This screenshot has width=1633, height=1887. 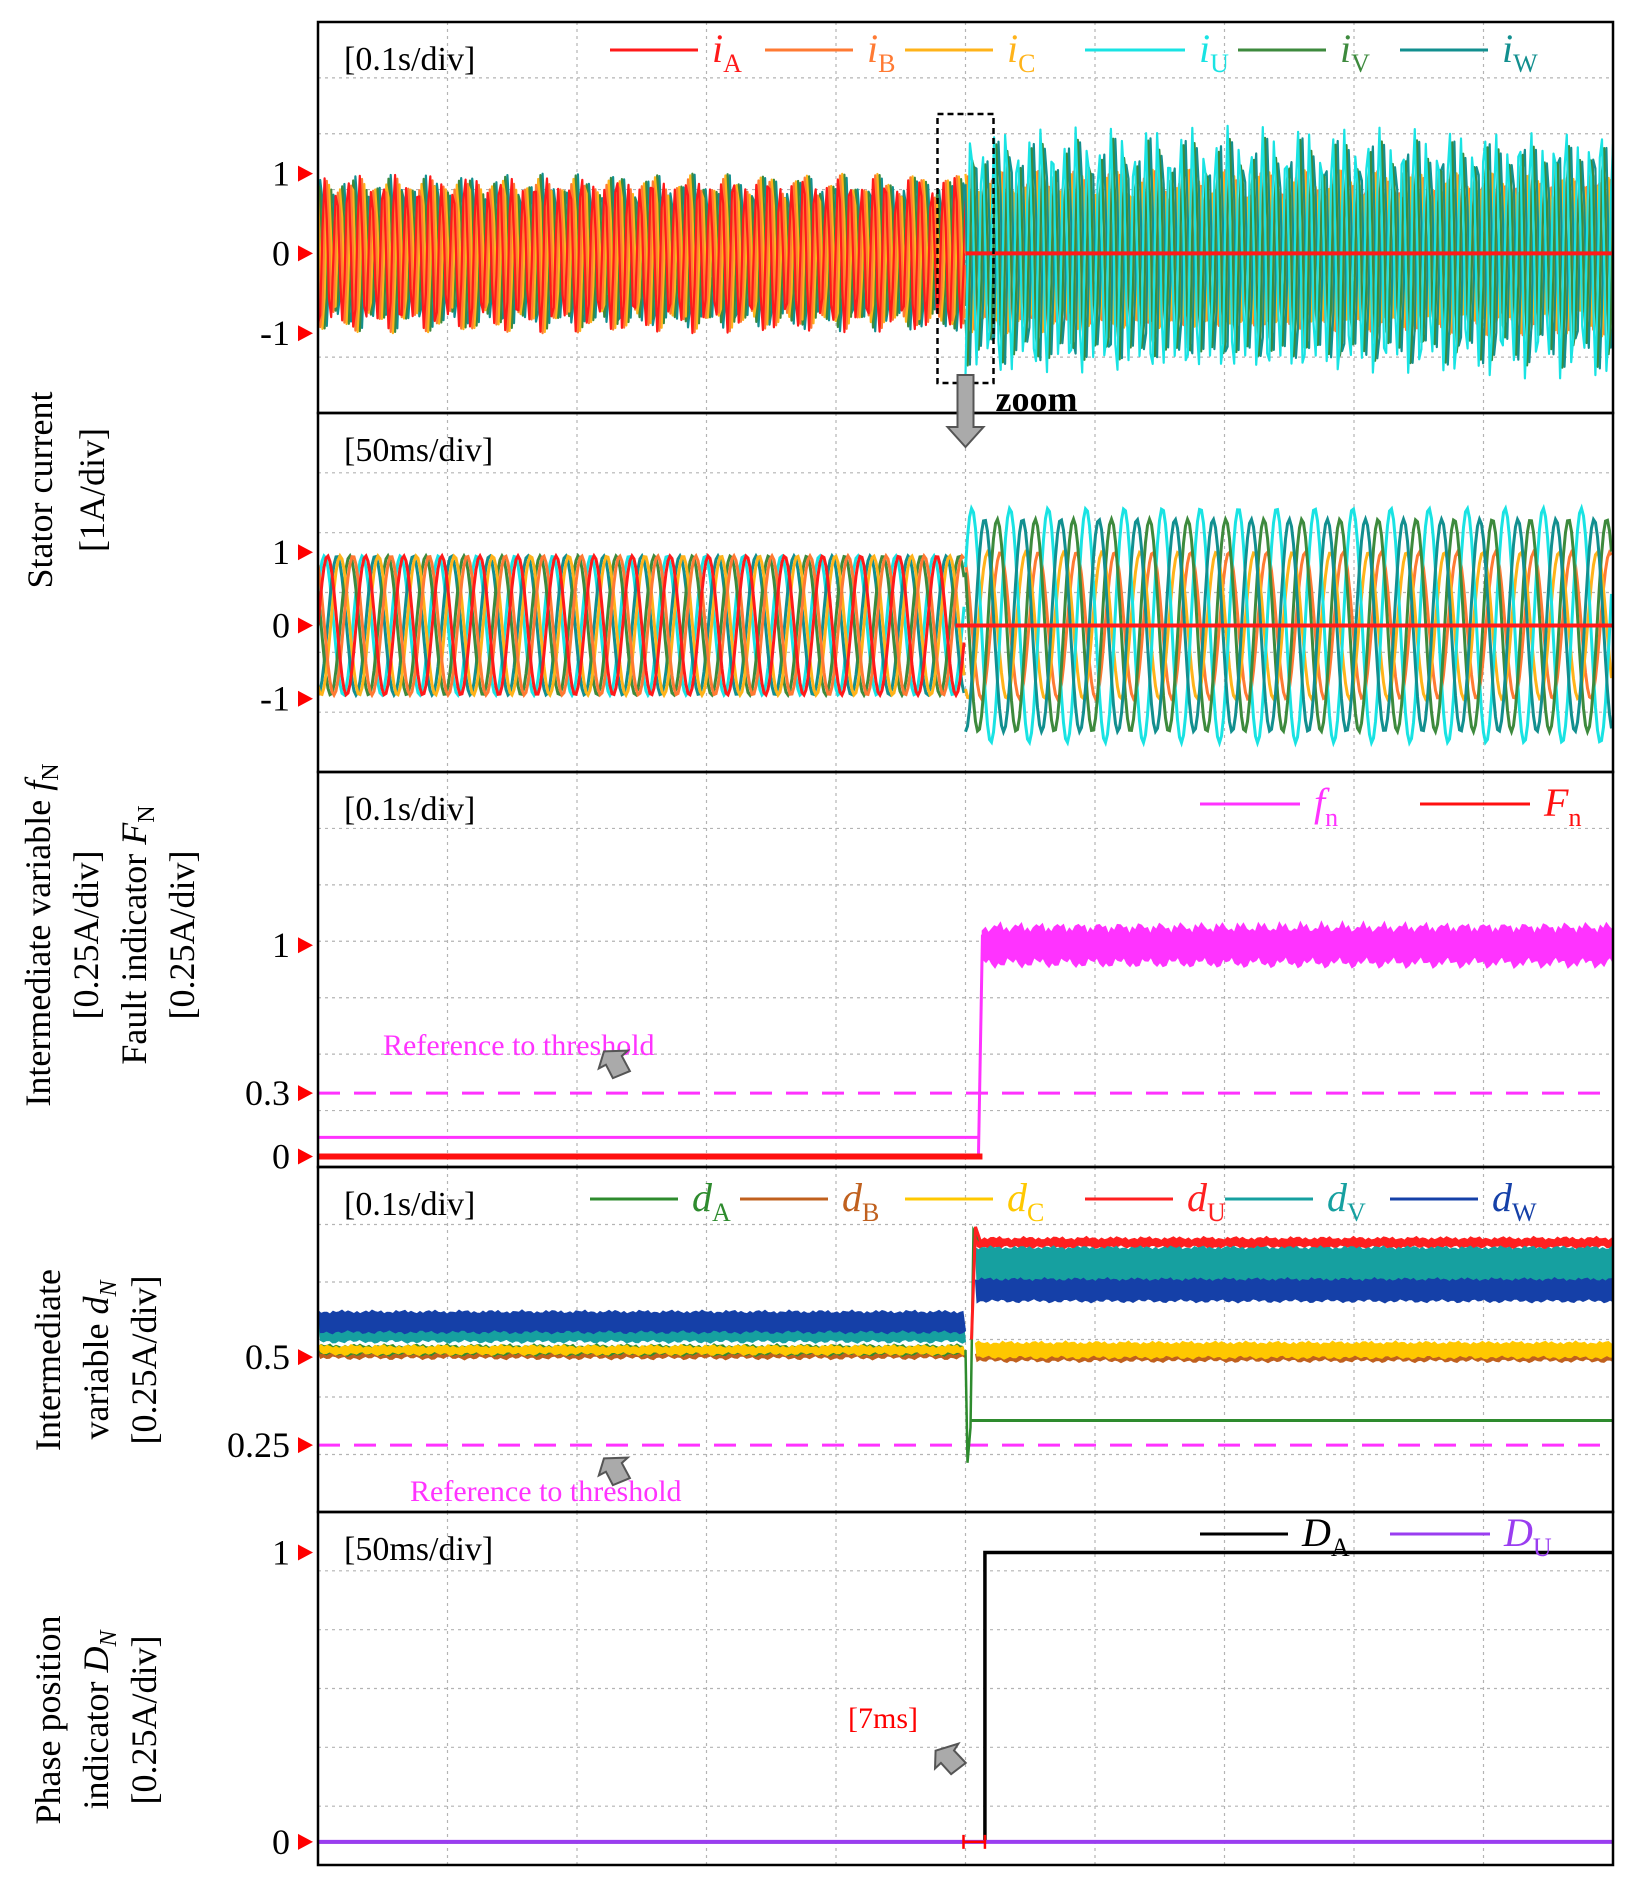 I want to click on legend-label-iA: iA, so click(x=727, y=52).